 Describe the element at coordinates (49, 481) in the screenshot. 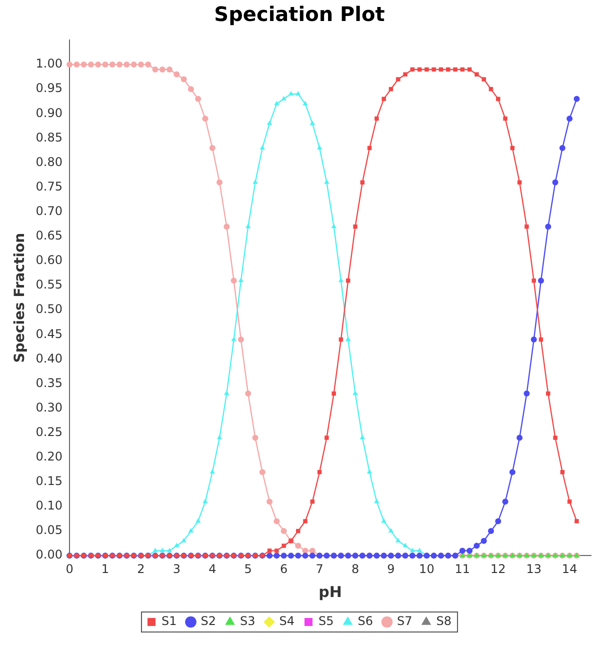

I see `y-tick-label: 0.15` at that location.